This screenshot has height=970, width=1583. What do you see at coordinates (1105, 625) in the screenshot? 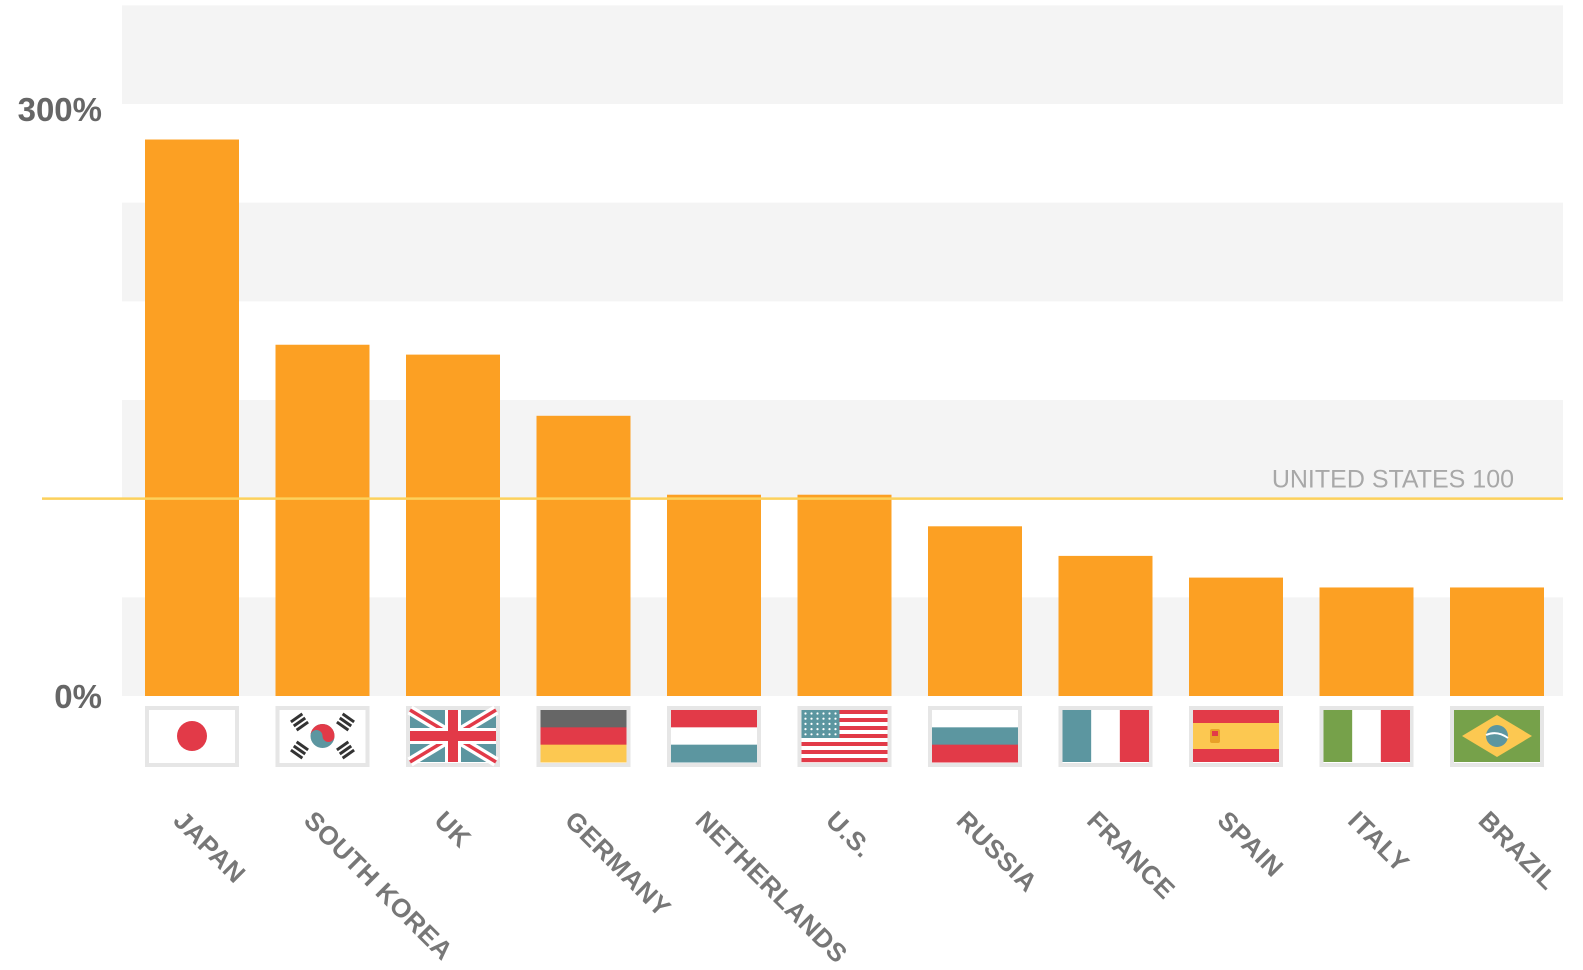
I see `bar-france` at bounding box center [1105, 625].